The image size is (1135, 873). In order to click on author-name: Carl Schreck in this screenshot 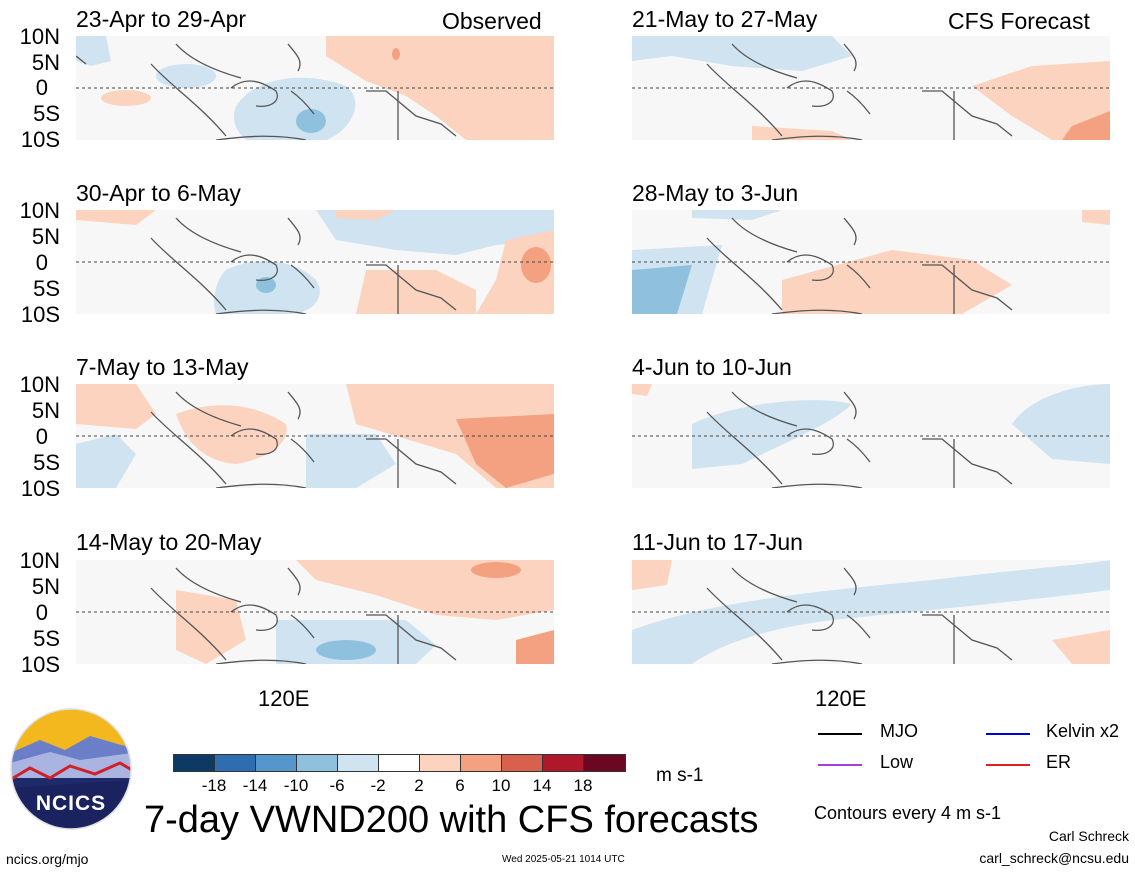, I will do `click(1088, 836)`.